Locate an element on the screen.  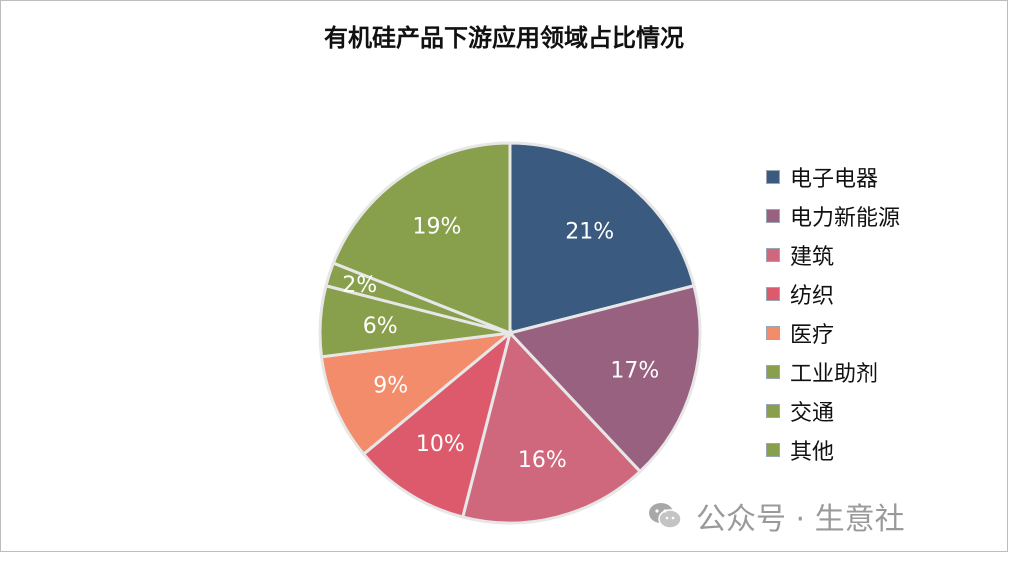
legend-item-3: 纺织 is located at coordinates (833, 293).